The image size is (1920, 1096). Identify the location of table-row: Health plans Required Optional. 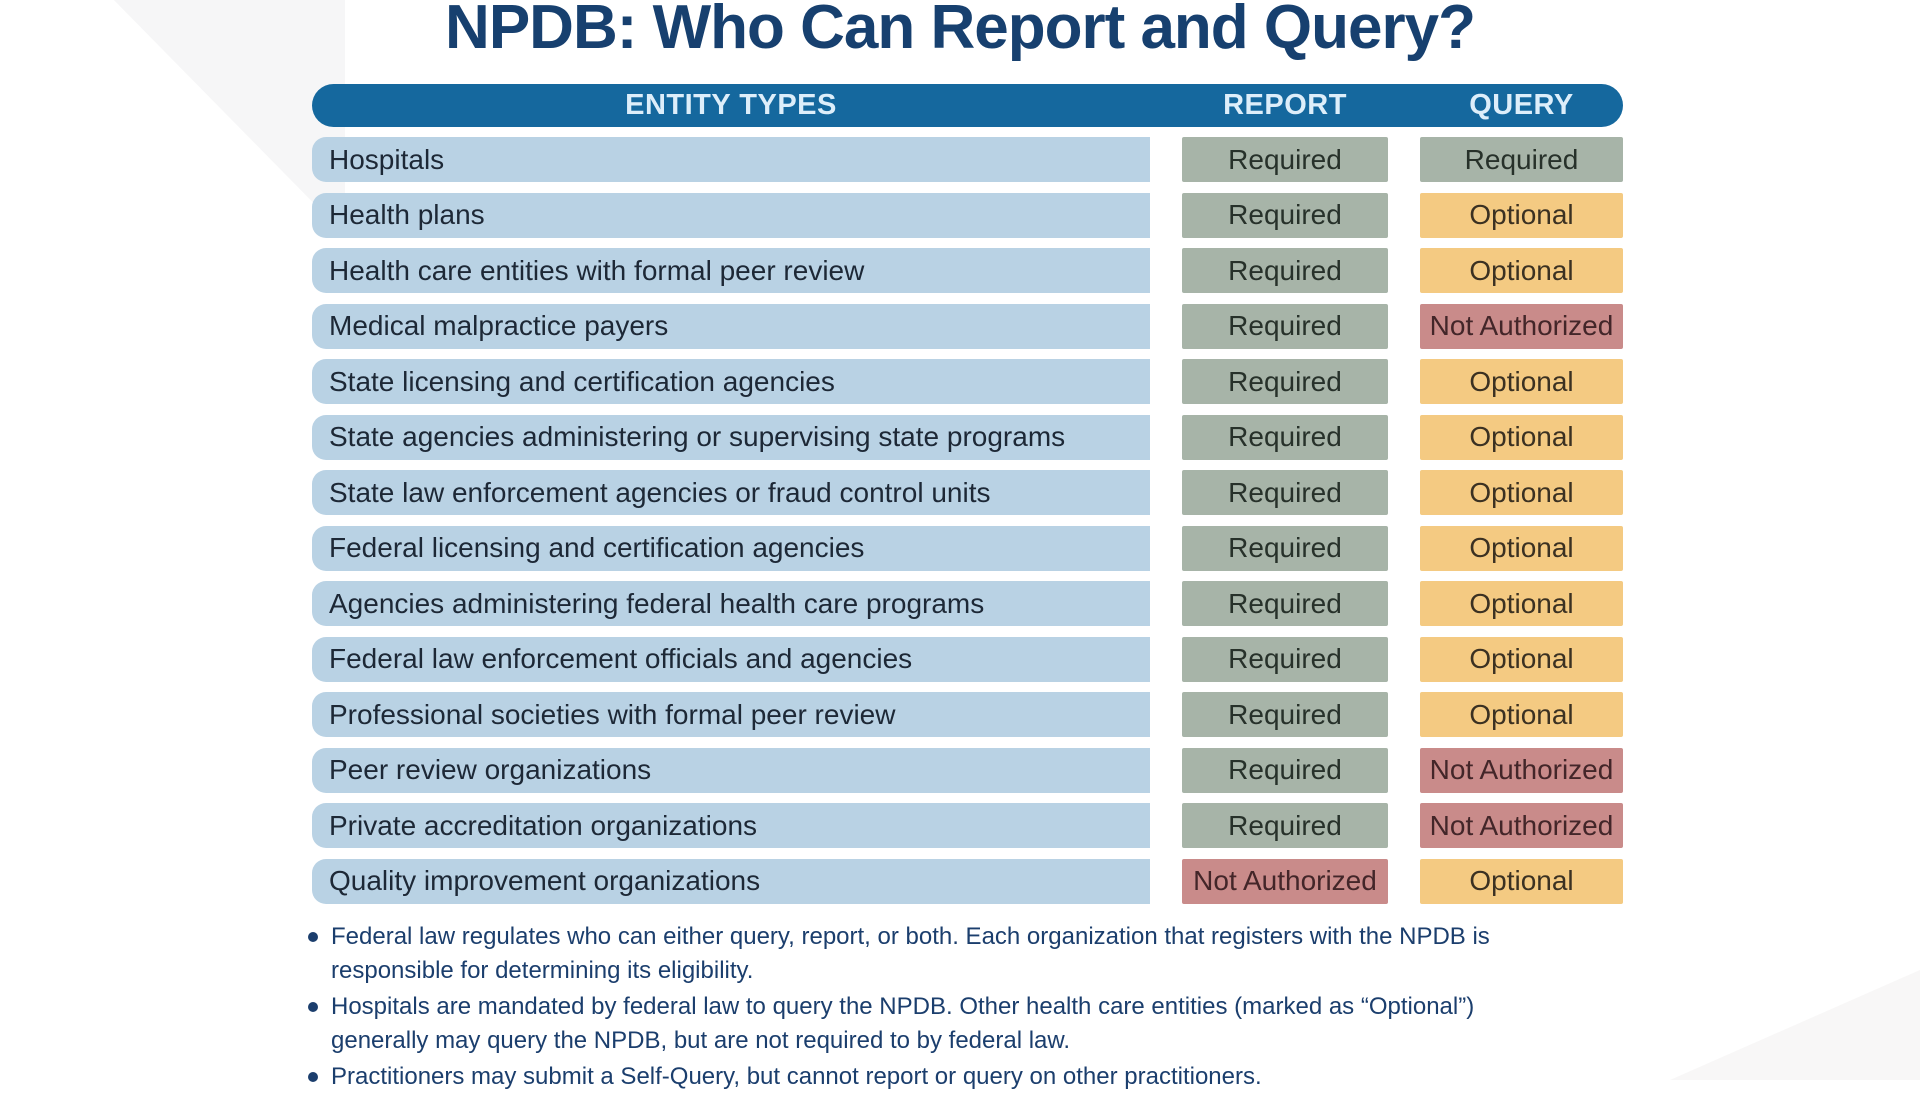
(967, 215).